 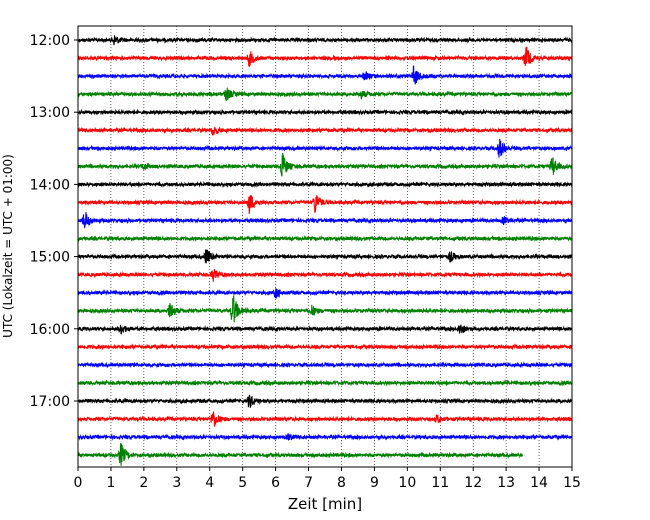 What do you see at coordinates (242, 483) in the screenshot?
I see `x-tick-label: 5` at bounding box center [242, 483].